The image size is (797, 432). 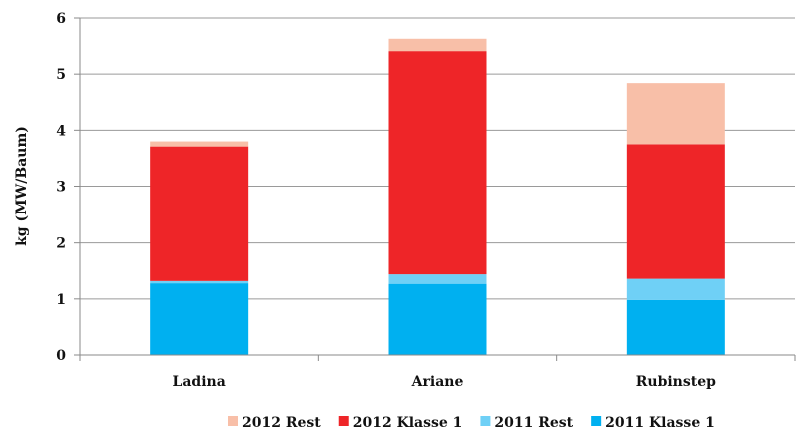 I want to click on y-tick-label: 2, so click(x=61, y=244).